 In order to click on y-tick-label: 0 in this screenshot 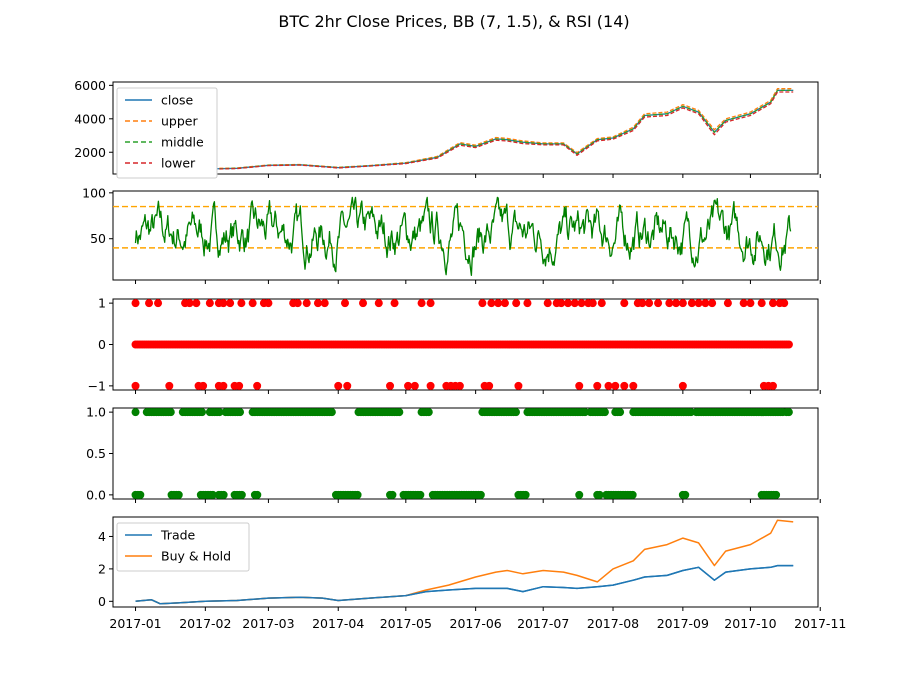, I will do `click(102, 601)`.